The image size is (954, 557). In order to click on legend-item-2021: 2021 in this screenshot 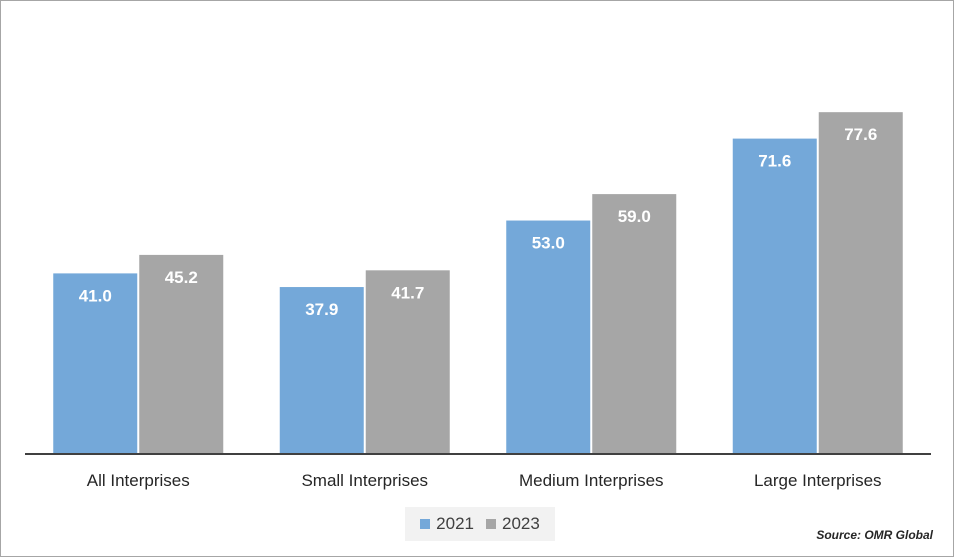, I will do `click(447, 524)`.